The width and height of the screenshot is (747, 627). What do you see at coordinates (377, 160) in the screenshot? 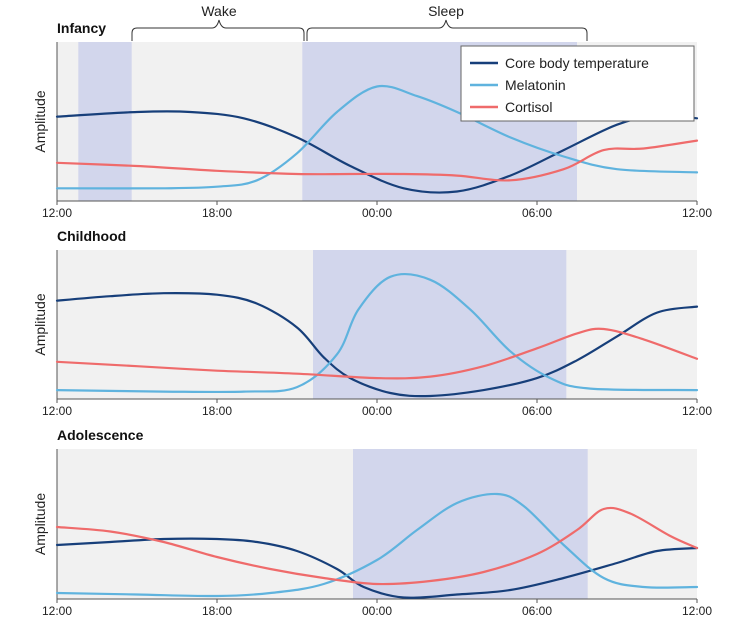
I see `infancy-cortisol-line` at bounding box center [377, 160].